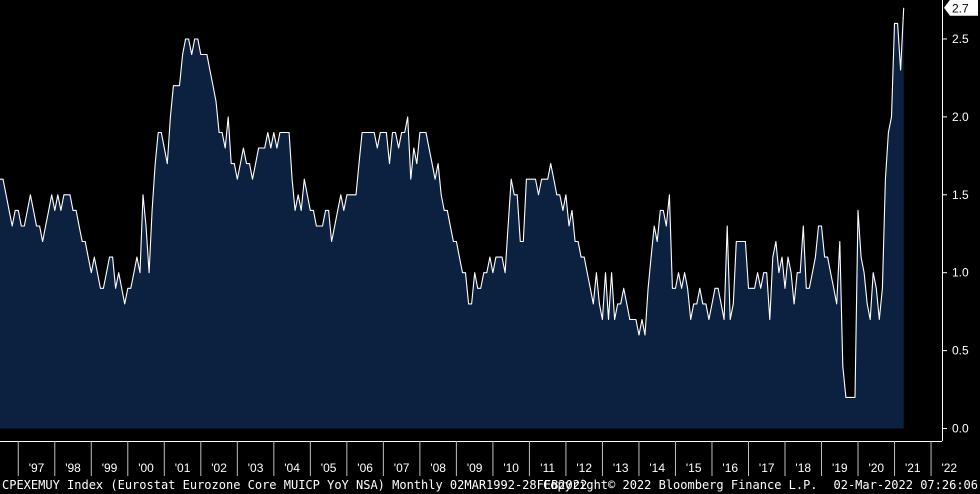 This screenshot has height=494, width=980. Describe the element at coordinates (183, 468) in the screenshot. I see `x-tick-label: '01` at that location.